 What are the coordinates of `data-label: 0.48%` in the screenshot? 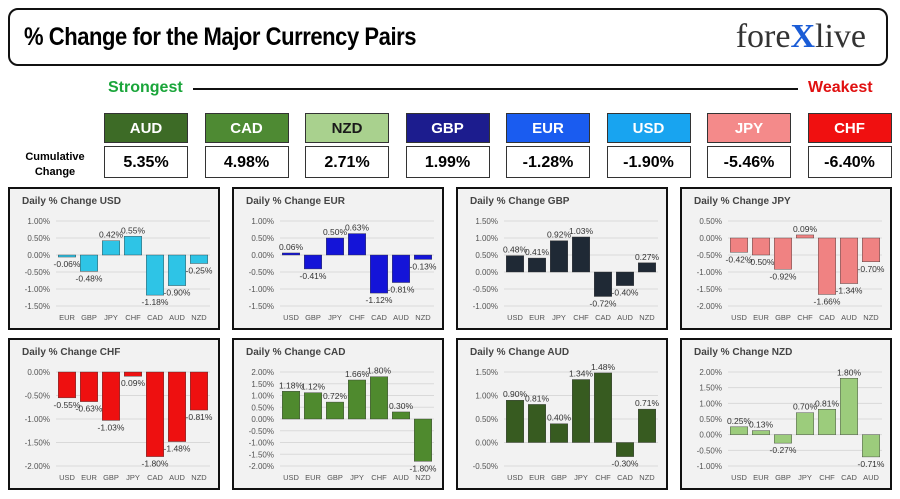 It's located at (515, 250).